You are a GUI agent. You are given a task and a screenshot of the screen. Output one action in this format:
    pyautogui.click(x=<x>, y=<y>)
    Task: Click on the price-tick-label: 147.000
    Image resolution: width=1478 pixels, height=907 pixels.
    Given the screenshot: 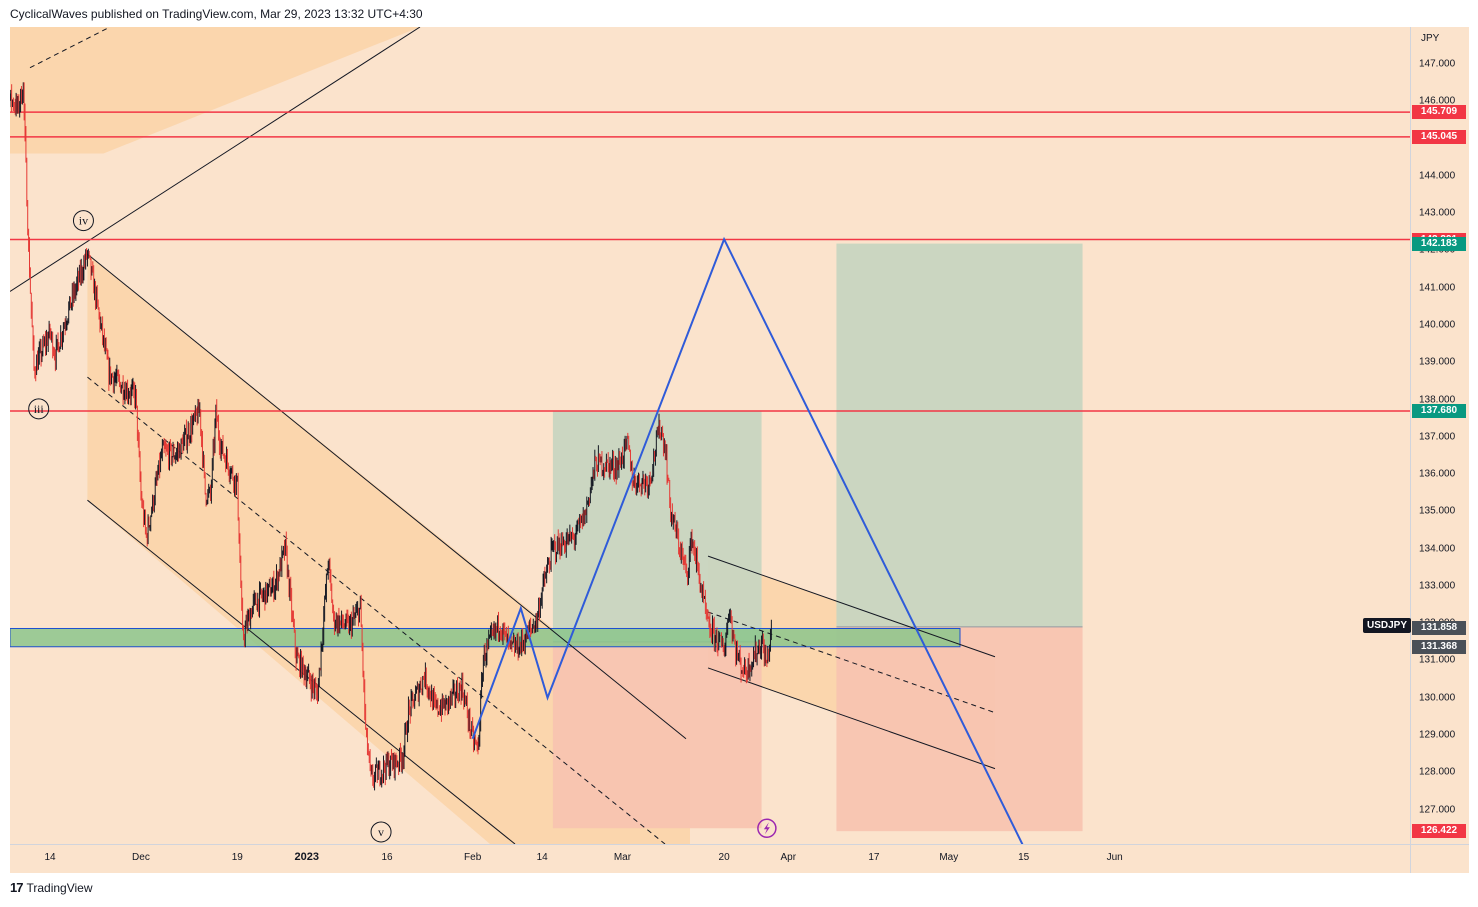 What is the action you would take?
    pyautogui.click(x=1437, y=64)
    